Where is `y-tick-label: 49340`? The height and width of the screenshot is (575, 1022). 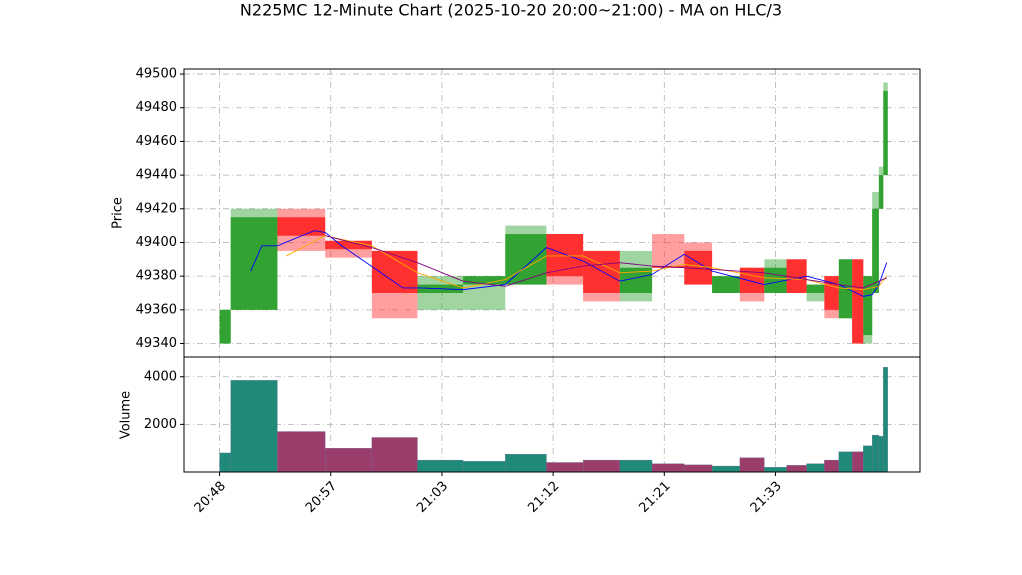 y-tick-label: 49340 is located at coordinates (156, 343).